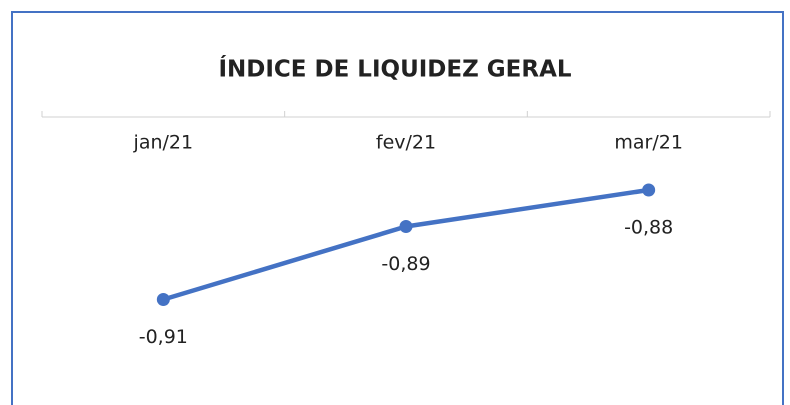 The height and width of the screenshot is (405, 790). I want to click on x-tick-label: jan/21, so click(163, 143).